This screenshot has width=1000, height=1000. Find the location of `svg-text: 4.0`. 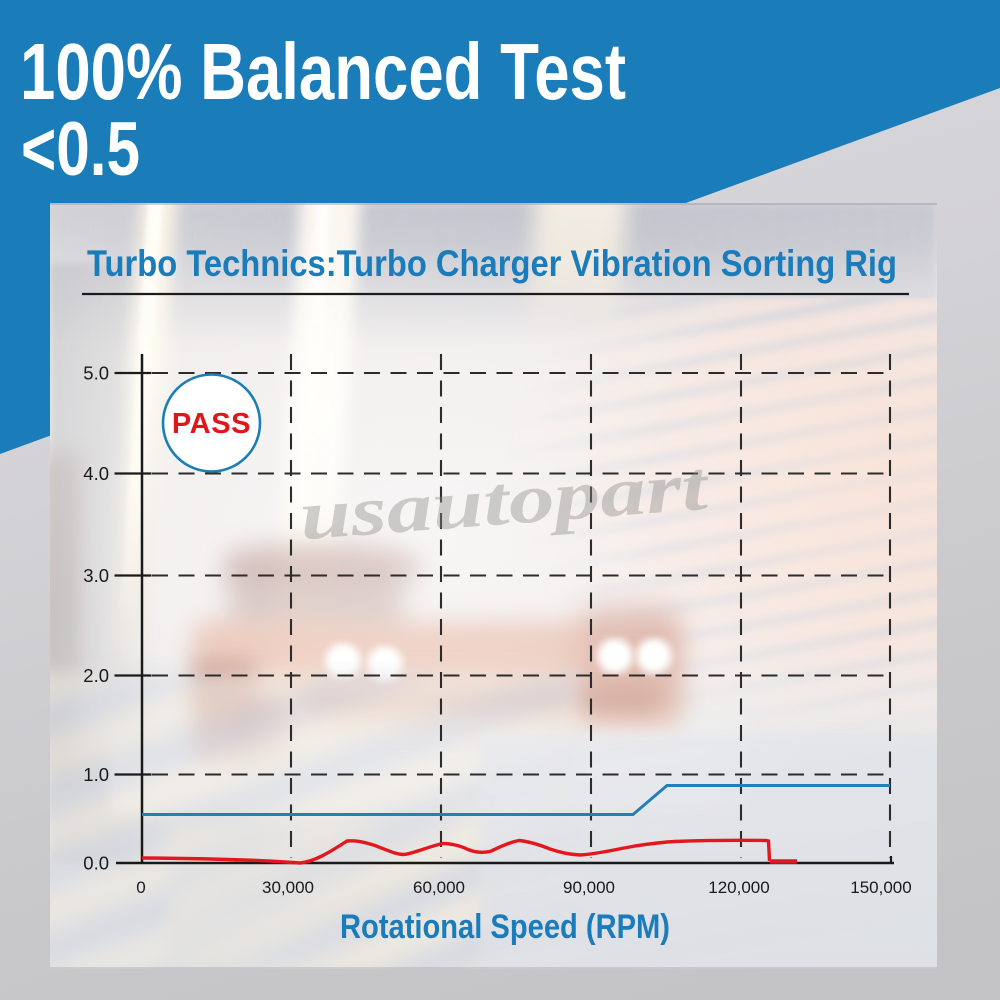

svg-text: 4.0 is located at coordinates (96, 473).